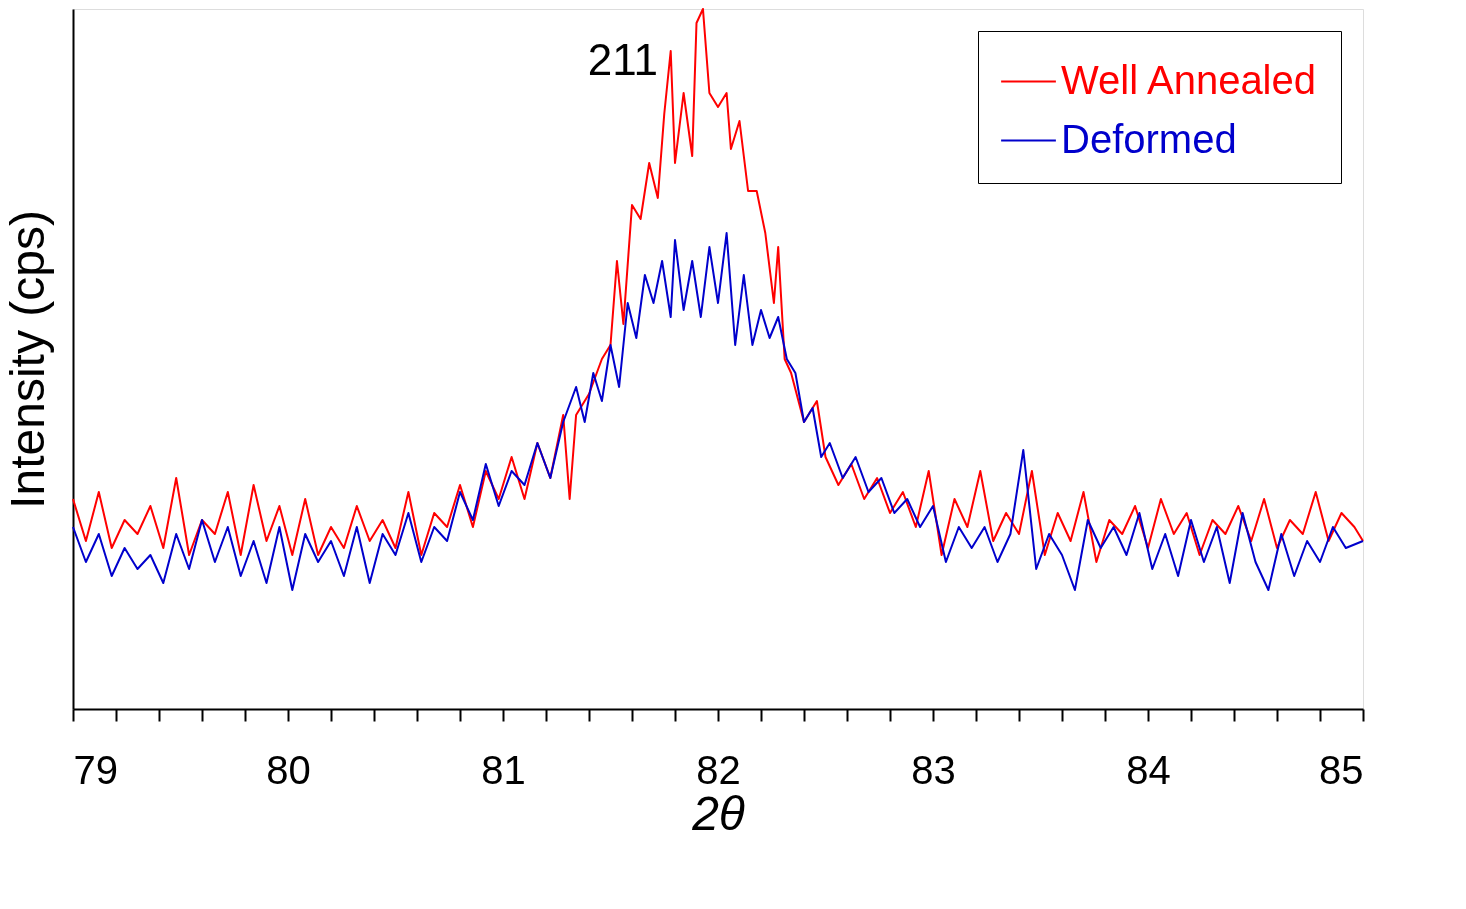 The height and width of the screenshot is (909, 1466). What do you see at coordinates (503, 769) in the screenshot?
I see `x-tick-label: 81` at bounding box center [503, 769].